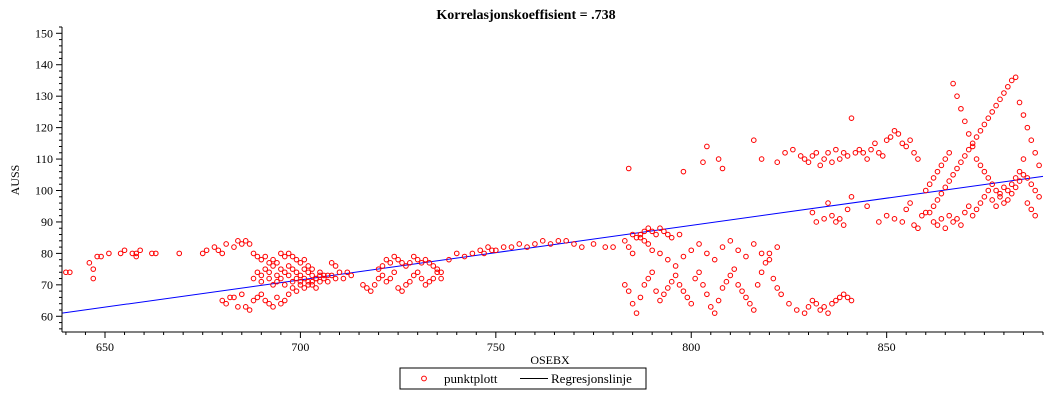  I want to click on x-ticks: 650 700 750 800 850, so click(554, 343).